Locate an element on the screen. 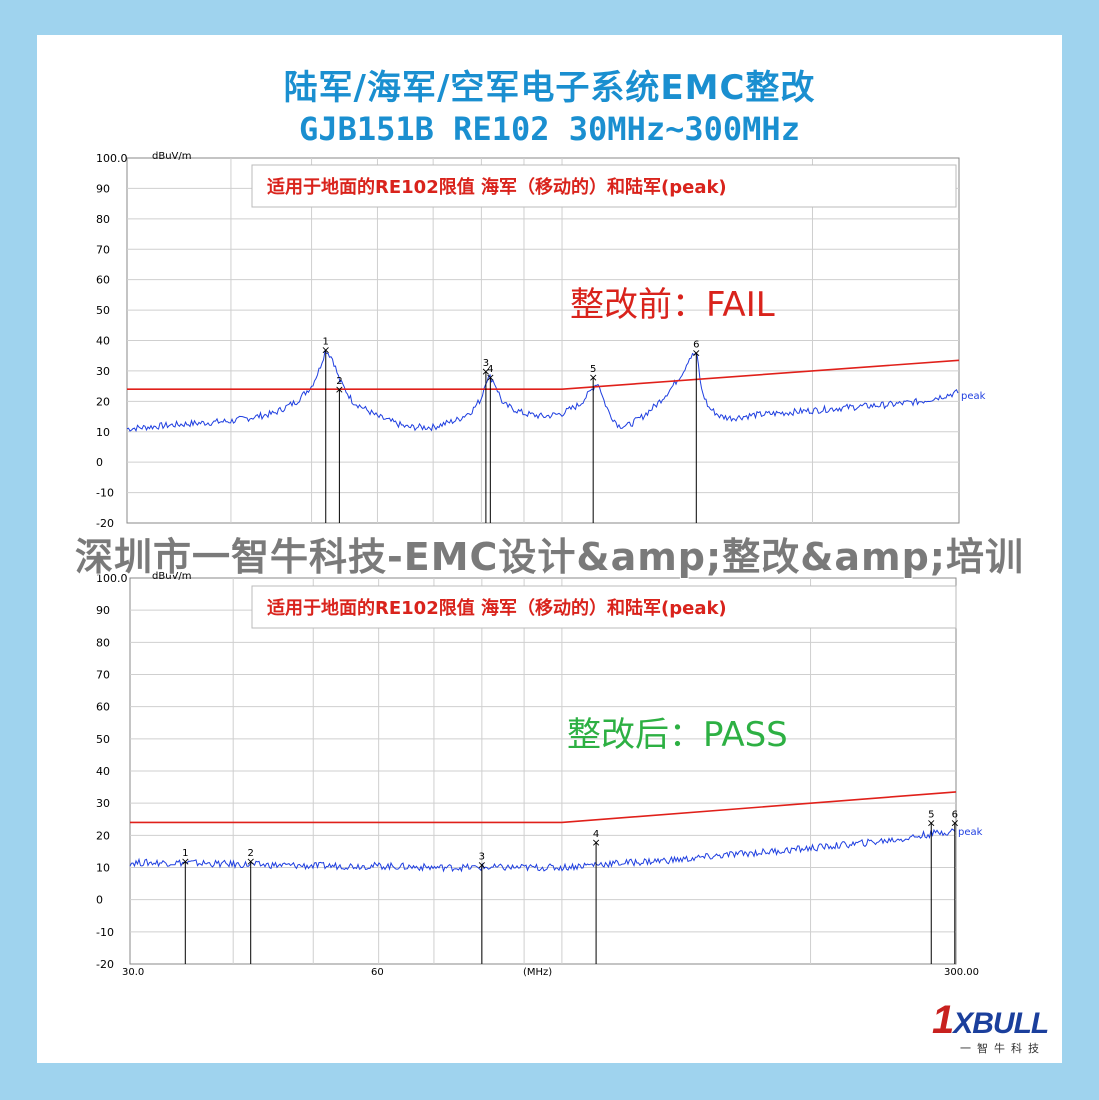 The image size is (1099, 1100). x-unit-label: (MHz) is located at coordinates (537, 972).